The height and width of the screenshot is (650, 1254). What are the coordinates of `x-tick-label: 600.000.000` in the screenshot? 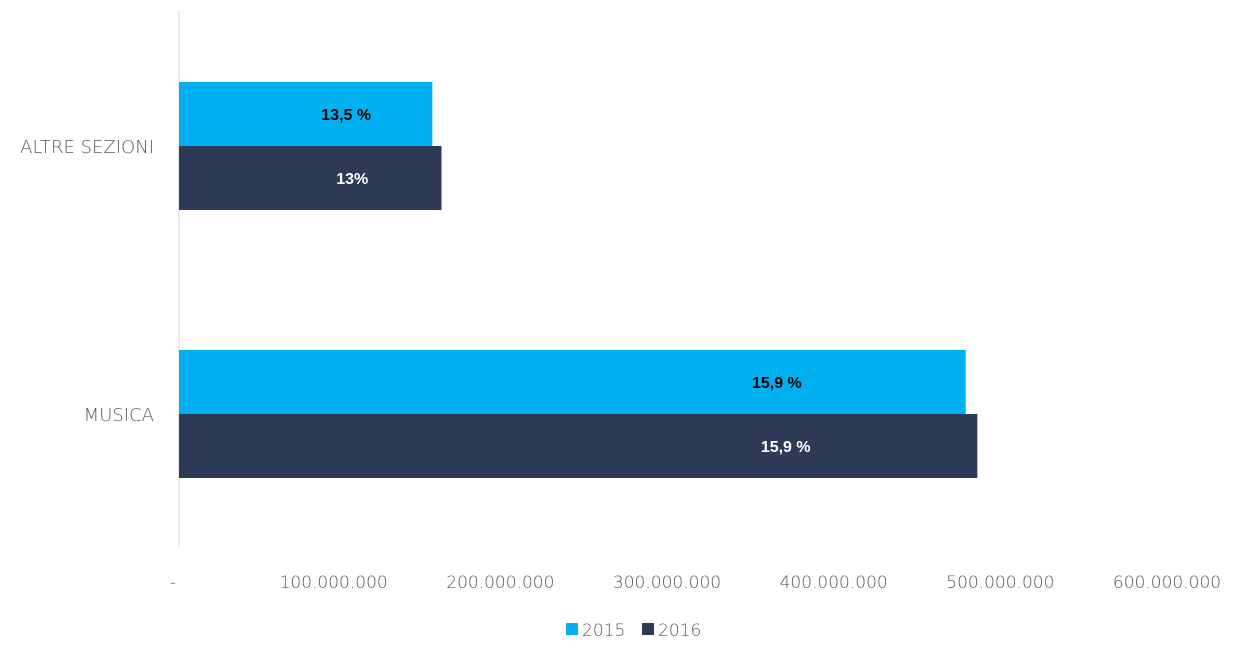 It's located at (1167, 583).